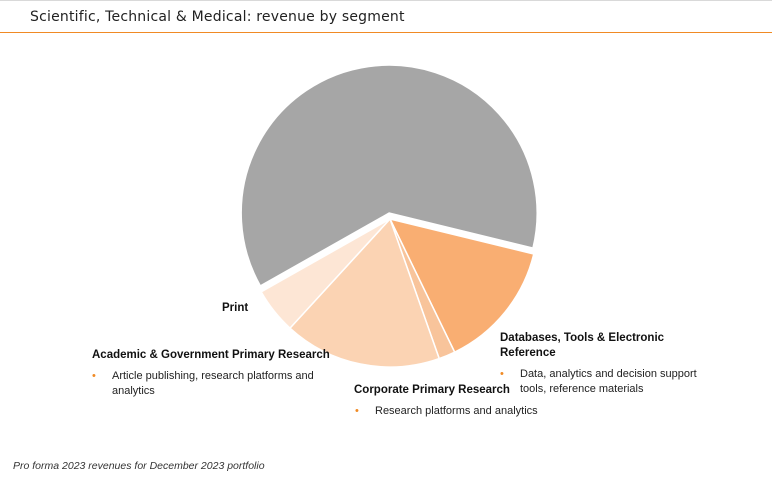 The image size is (772, 483). What do you see at coordinates (461, 285) in the screenshot?
I see `pie-slice-databases-tools-electronic-reference` at bounding box center [461, 285].